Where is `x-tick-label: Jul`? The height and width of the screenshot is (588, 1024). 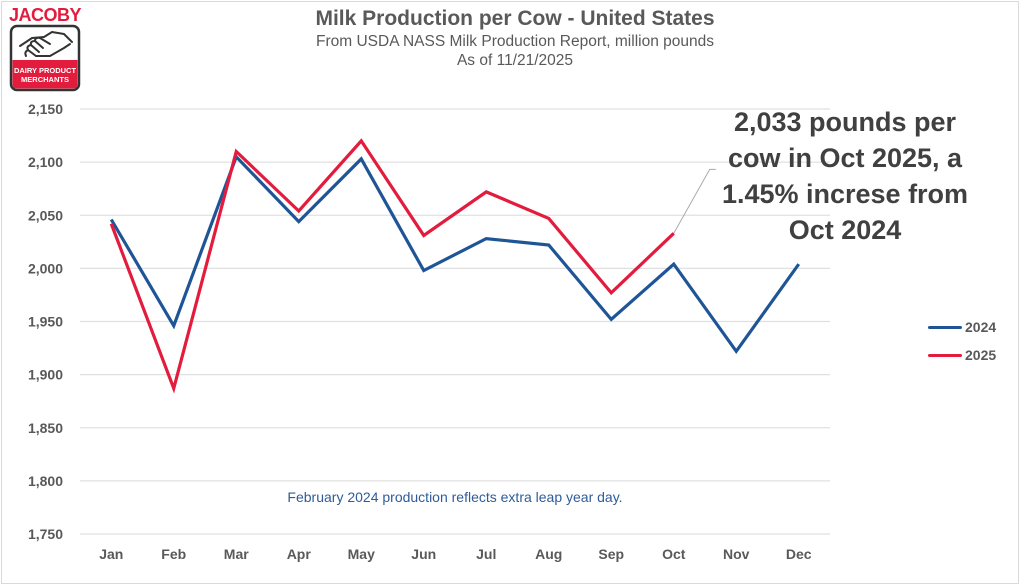
x-tick-label: Jul is located at coordinates (486, 554).